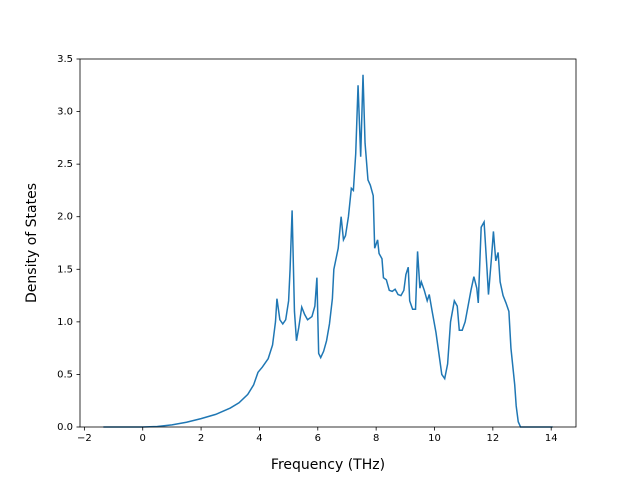 The image size is (640, 480). Describe the element at coordinates (65, 59) in the screenshot. I see `y-tick-label: 3.5` at that location.